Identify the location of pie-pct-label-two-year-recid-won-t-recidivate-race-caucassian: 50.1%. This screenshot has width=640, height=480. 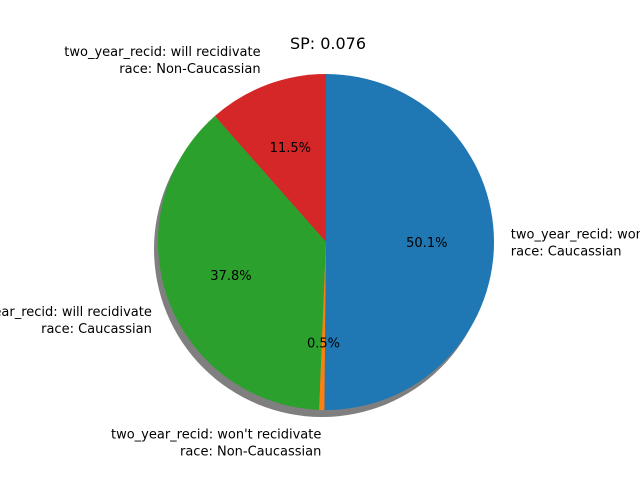
(426, 243).